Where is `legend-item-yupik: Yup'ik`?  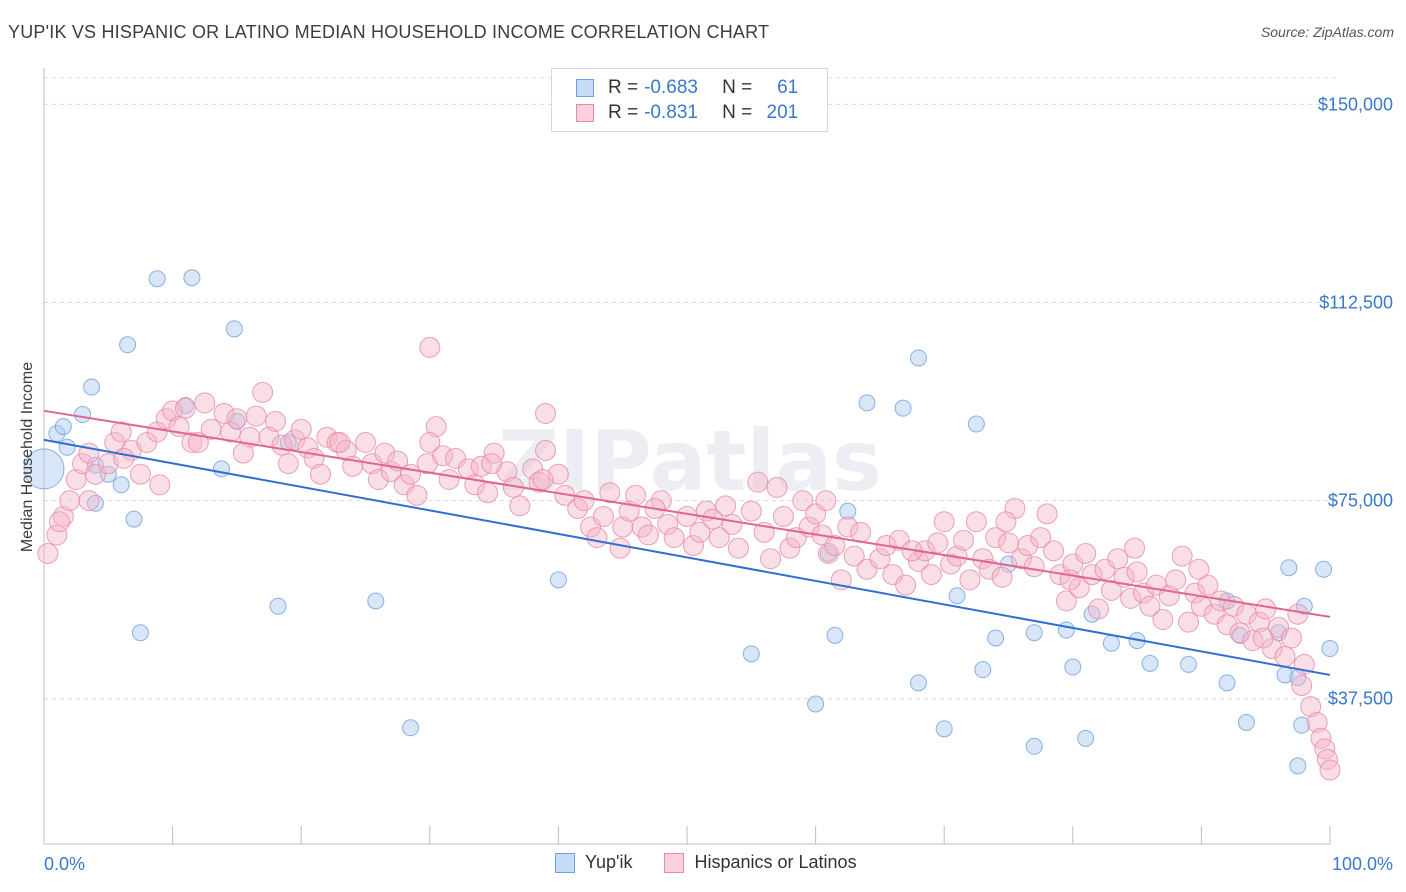 legend-item-yupik: Yup'ik is located at coordinates (593, 862).